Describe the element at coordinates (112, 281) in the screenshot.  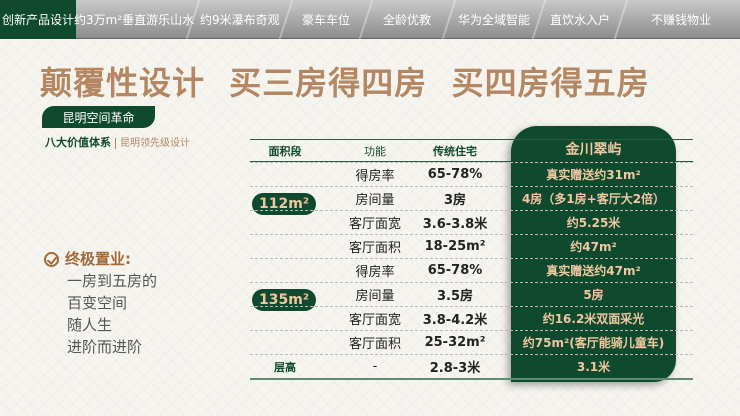
I see `slogan-line: 一房到五房的` at that location.